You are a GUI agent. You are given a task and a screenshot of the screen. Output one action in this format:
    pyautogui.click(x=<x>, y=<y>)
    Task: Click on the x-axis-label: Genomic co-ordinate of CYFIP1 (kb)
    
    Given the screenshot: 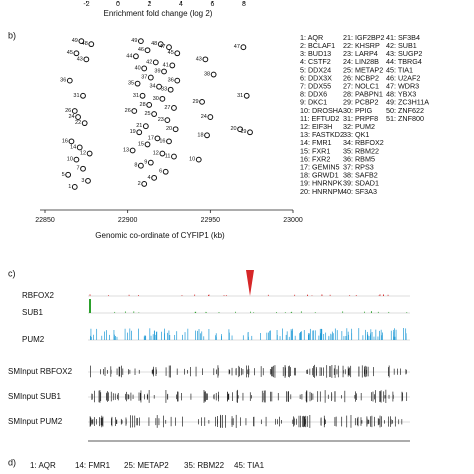 What is the action you would take?
    pyautogui.click(x=160, y=235)
    